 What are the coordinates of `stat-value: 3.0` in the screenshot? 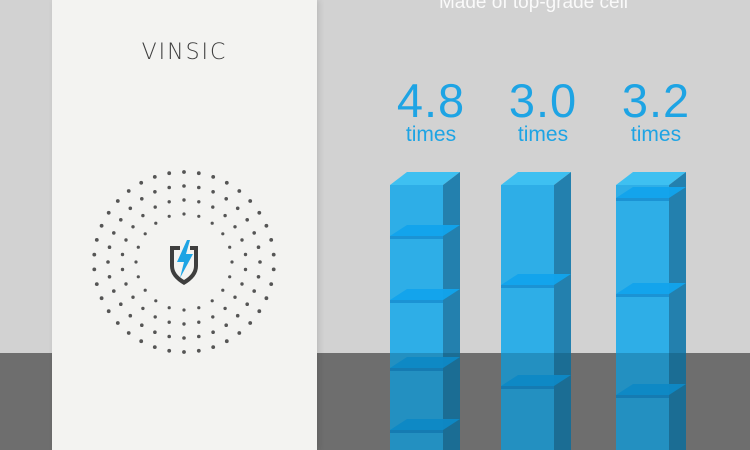 It's located at (543, 100).